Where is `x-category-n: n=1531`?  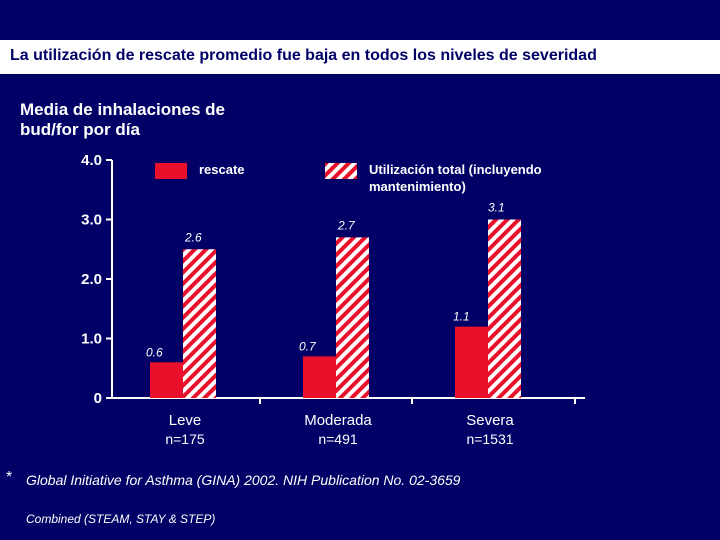 x-category-n: n=1531 is located at coordinates (489, 439).